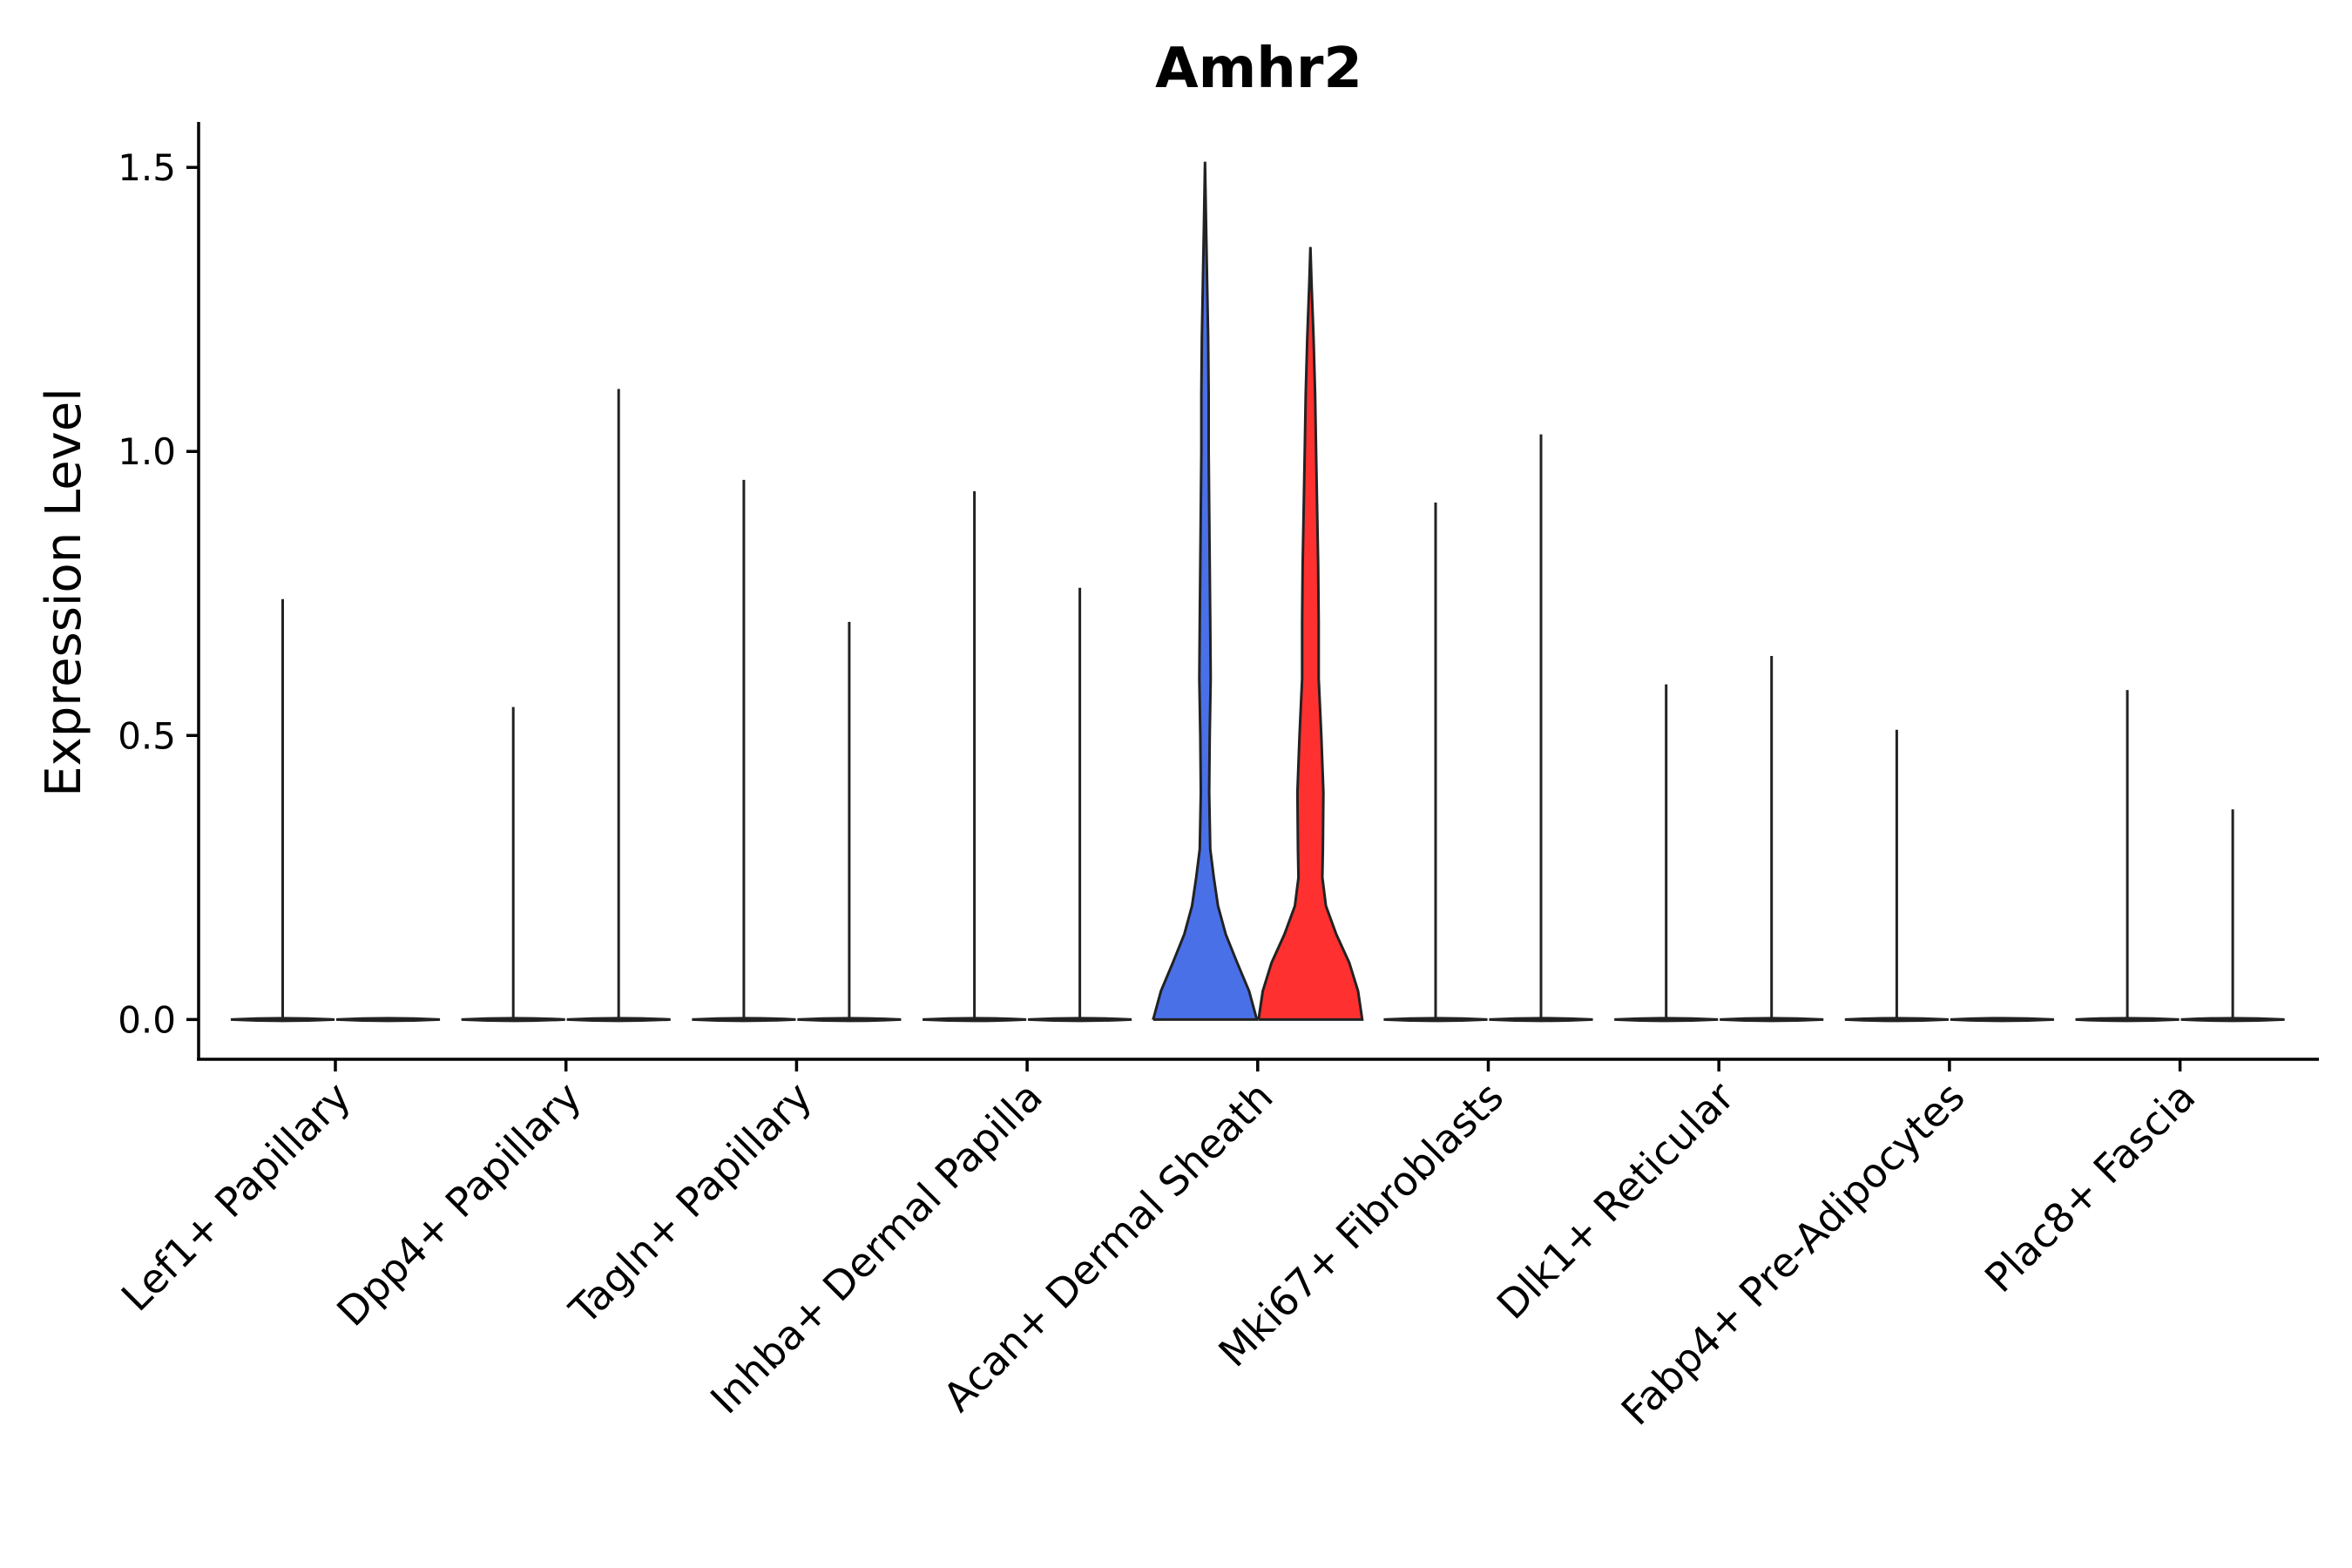 The image size is (2352, 1568). Describe the element at coordinates (1258, 69) in the screenshot. I see `chart-title: Amhr2` at that location.